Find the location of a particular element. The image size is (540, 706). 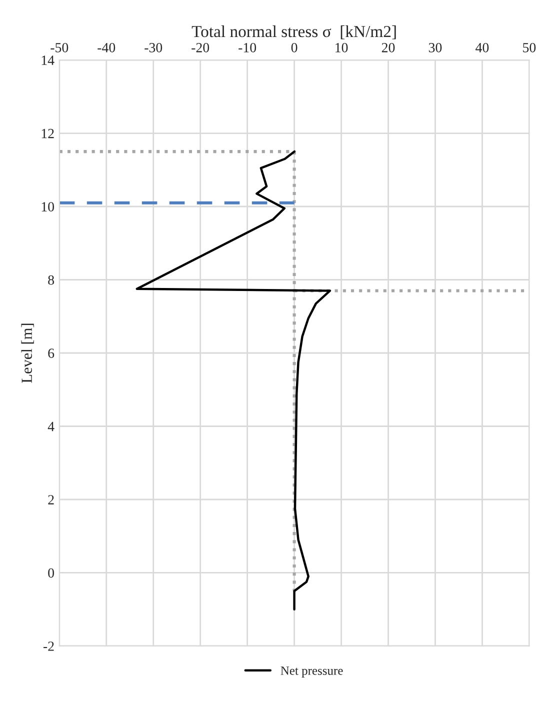

x-tick-label: 10 is located at coordinates (342, 47).